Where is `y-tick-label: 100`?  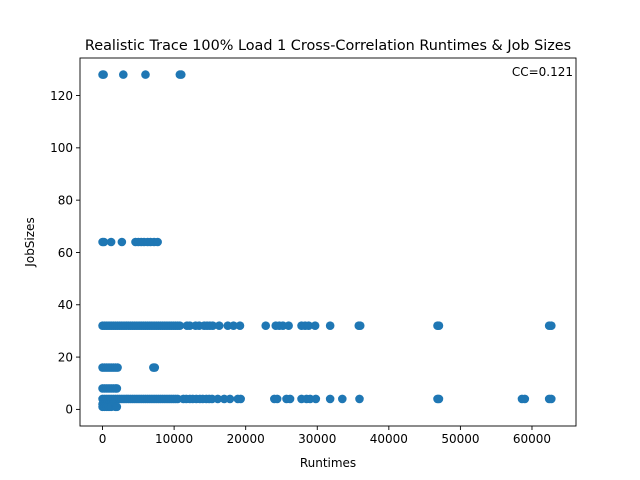
y-tick-label: 100 is located at coordinates (61, 148).